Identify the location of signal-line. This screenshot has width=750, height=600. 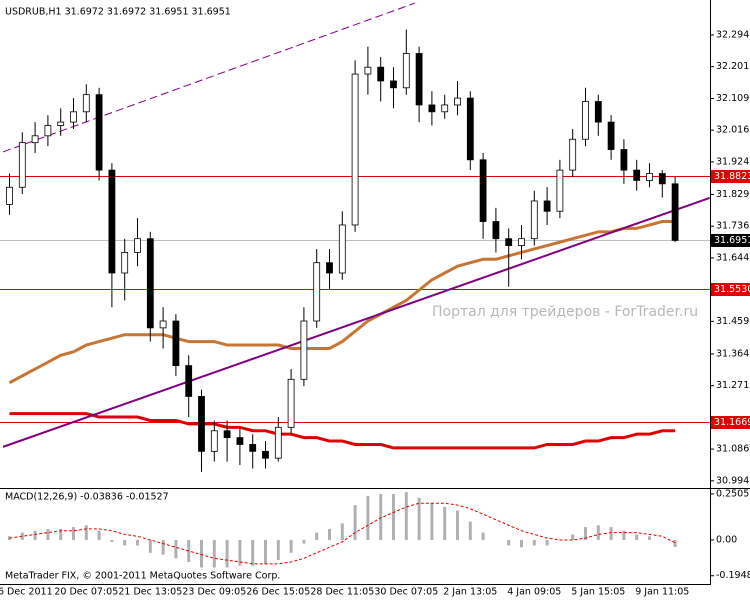
(342, 533).